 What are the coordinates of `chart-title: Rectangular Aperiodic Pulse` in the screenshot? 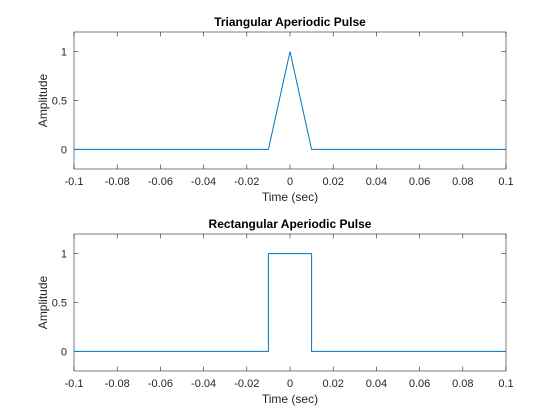 It's located at (290, 224).